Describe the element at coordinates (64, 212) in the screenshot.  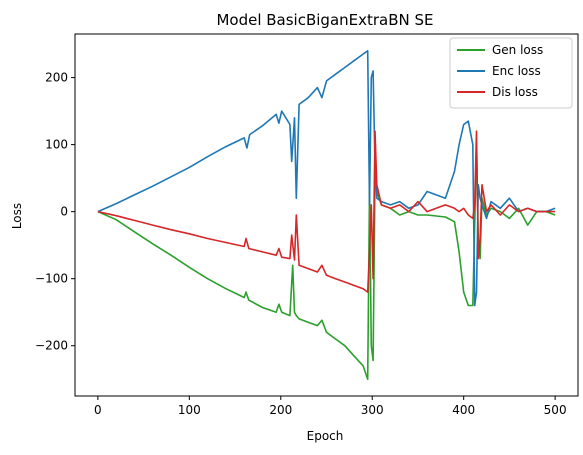
I see `y-tick-label: 0` at that location.